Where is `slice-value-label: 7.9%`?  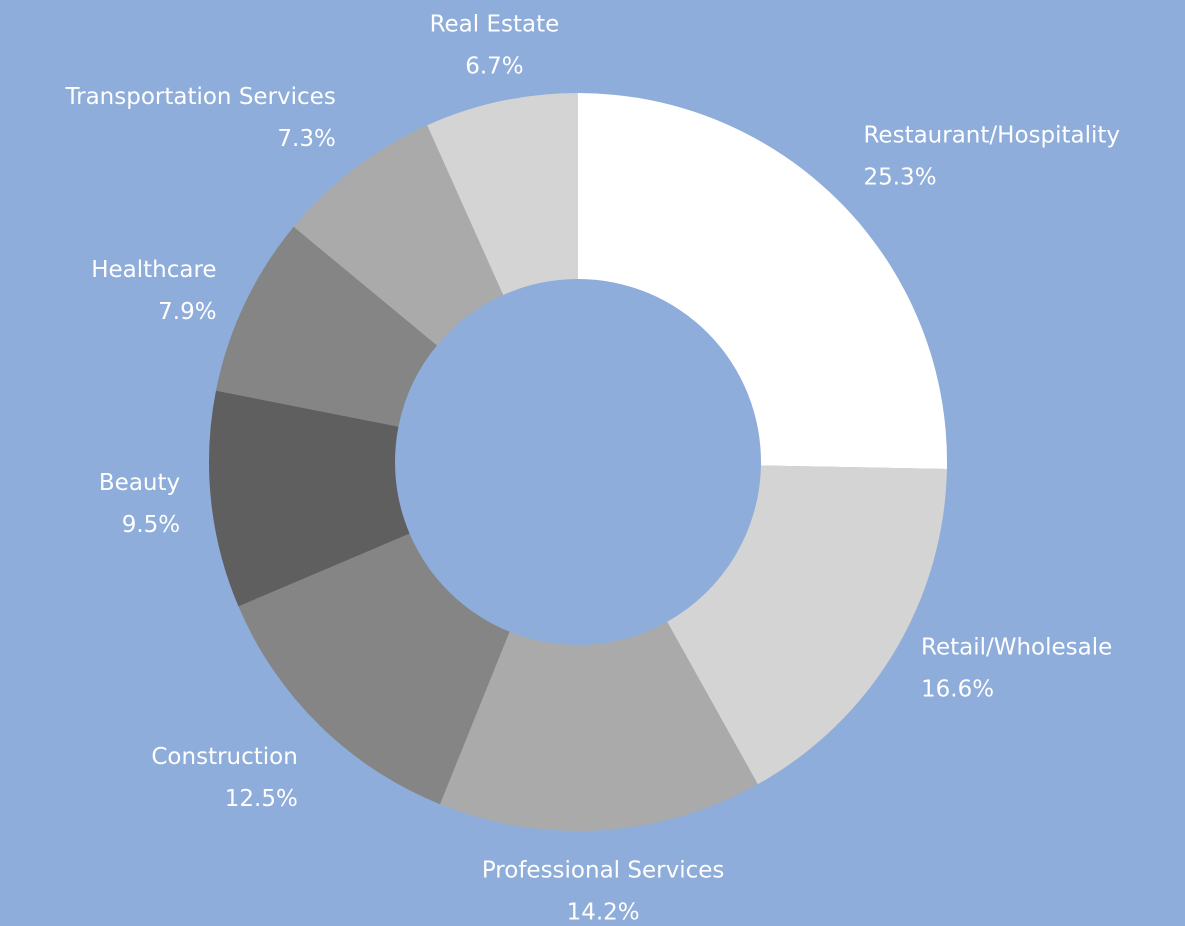 slice-value-label: 7.9% is located at coordinates (187, 312).